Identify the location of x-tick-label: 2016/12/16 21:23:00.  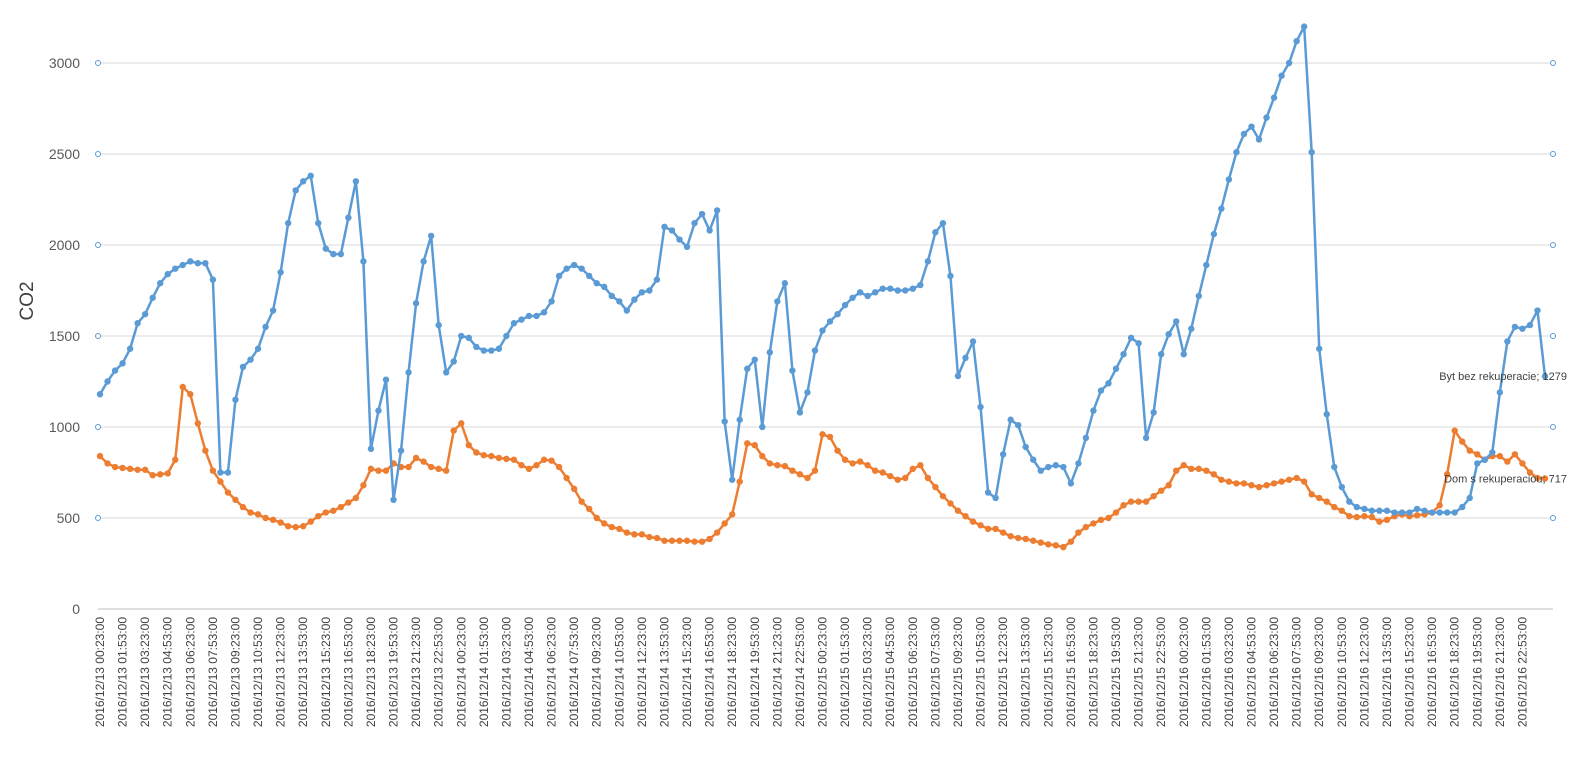
(1500, 672).